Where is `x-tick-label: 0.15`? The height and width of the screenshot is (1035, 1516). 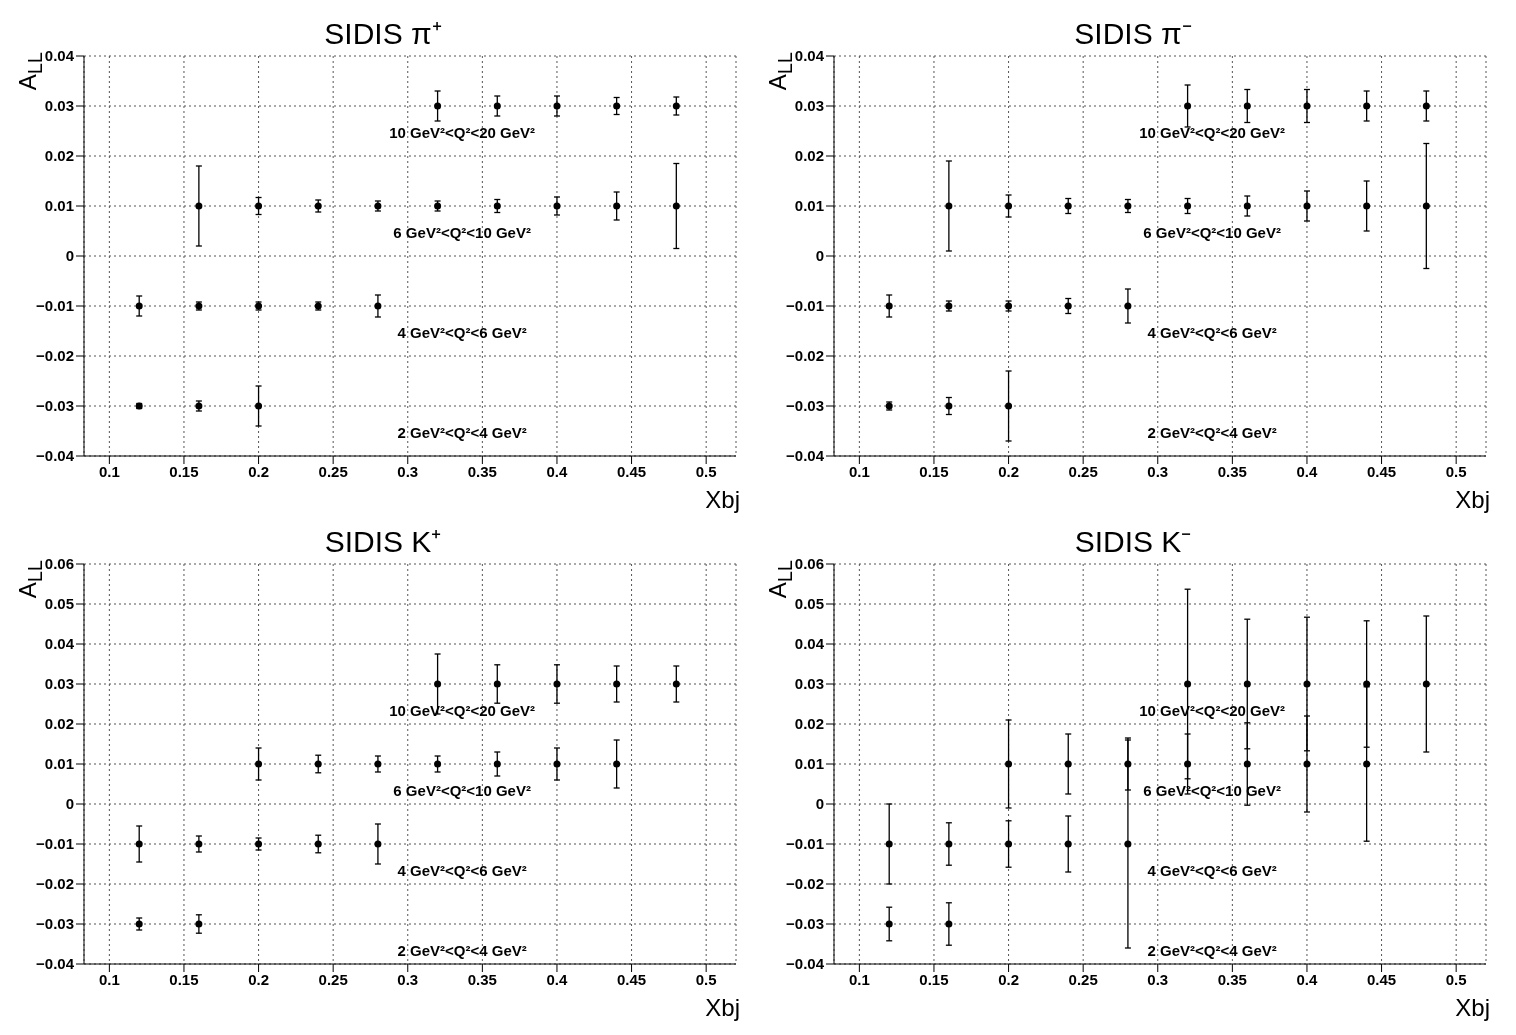 x-tick-label: 0.15 is located at coordinates (934, 471).